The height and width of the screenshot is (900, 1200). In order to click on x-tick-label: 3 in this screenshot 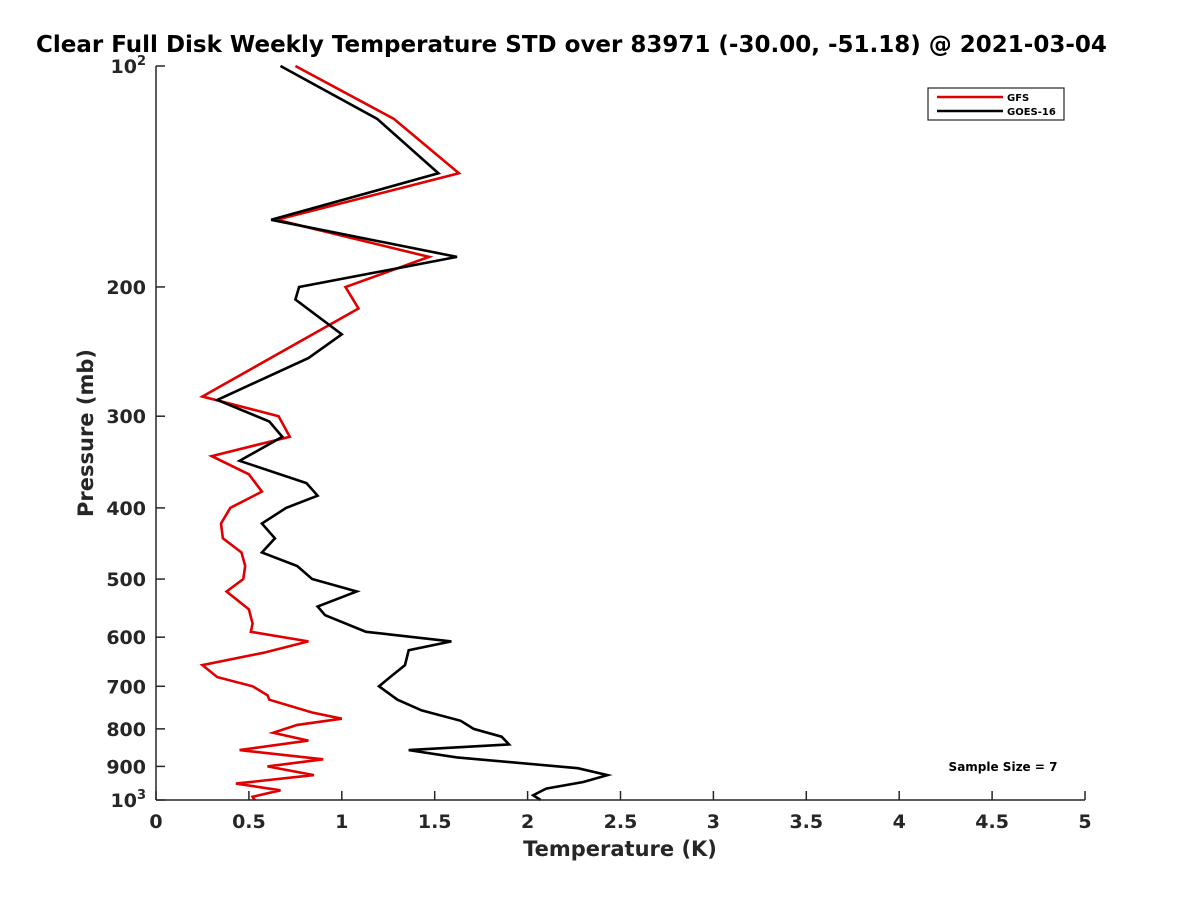, I will do `click(713, 822)`.